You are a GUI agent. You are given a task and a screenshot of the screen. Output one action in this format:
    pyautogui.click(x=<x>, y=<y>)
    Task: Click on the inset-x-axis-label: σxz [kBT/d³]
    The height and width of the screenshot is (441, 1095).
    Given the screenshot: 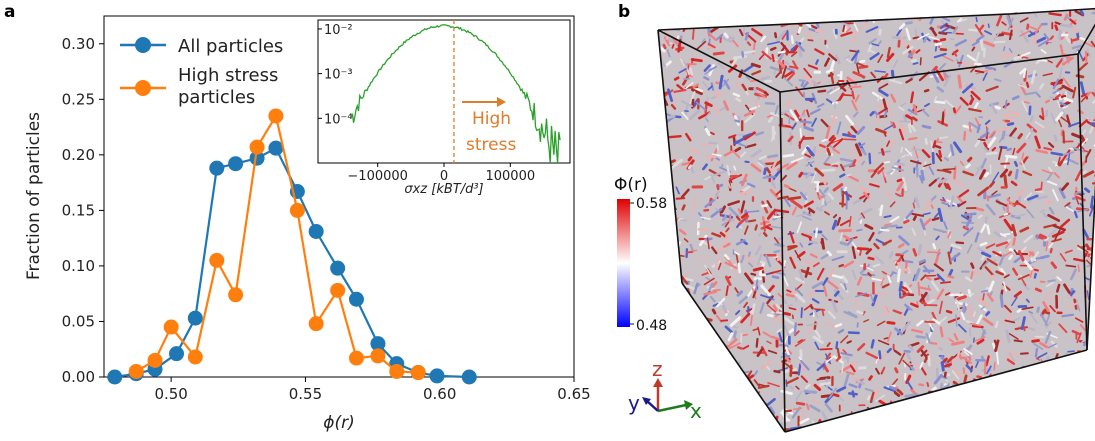 What is the action you would take?
    pyautogui.click(x=443, y=189)
    